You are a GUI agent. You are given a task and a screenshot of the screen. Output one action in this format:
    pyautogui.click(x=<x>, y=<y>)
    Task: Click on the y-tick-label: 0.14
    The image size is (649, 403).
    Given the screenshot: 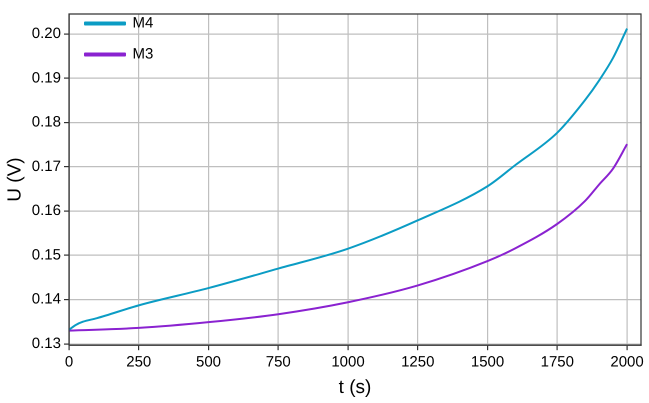 What is the action you would take?
    pyautogui.click(x=46, y=299)
    